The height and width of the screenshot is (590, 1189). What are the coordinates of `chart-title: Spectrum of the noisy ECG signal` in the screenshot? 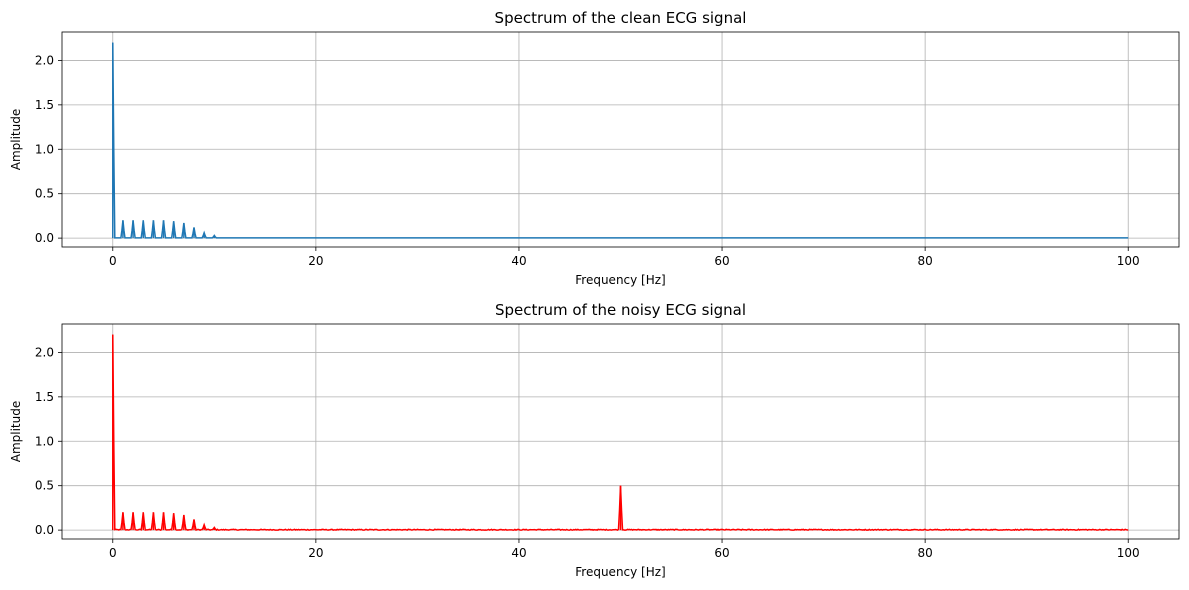 It's located at (620, 310).